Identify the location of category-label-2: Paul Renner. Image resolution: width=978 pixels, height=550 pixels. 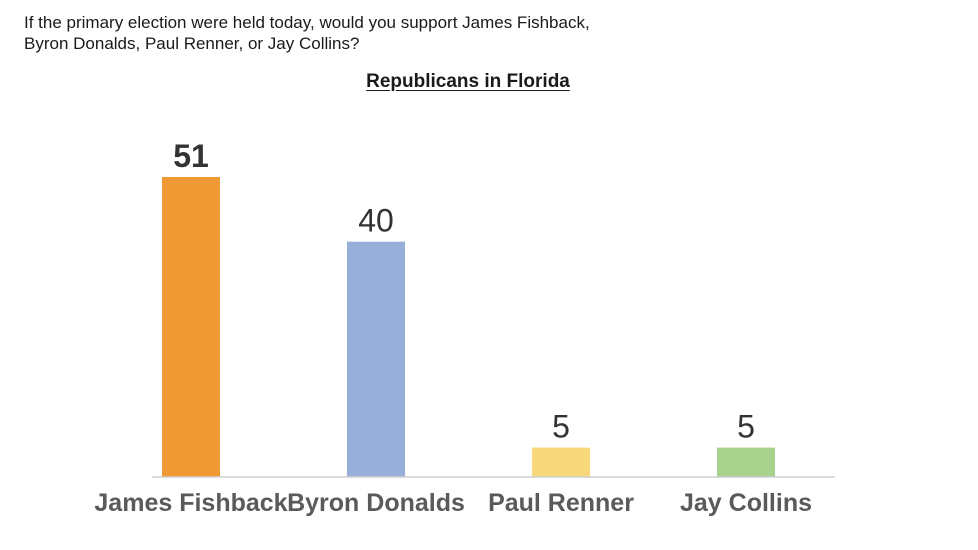
(561, 503).